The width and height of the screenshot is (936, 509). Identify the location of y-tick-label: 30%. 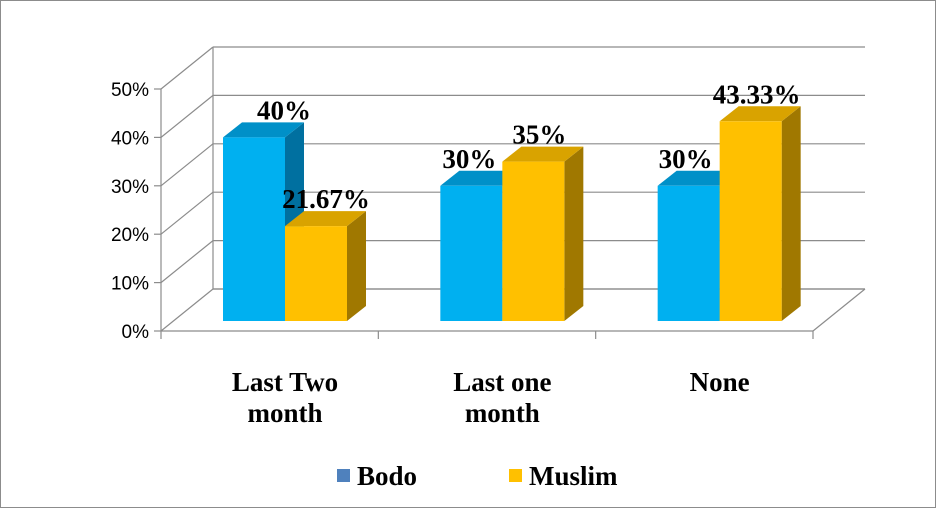
(130, 187).